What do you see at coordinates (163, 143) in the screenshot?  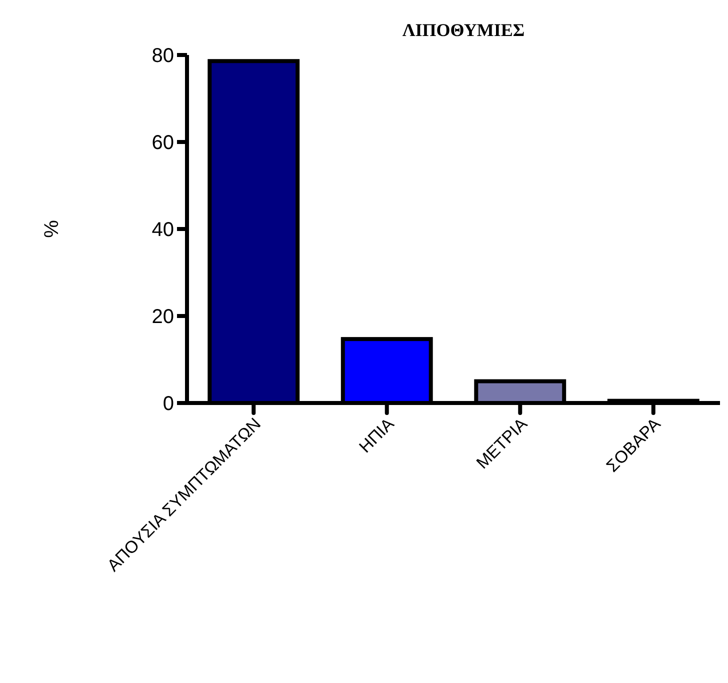 I see `y-tick-label: 60` at bounding box center [163, 143].